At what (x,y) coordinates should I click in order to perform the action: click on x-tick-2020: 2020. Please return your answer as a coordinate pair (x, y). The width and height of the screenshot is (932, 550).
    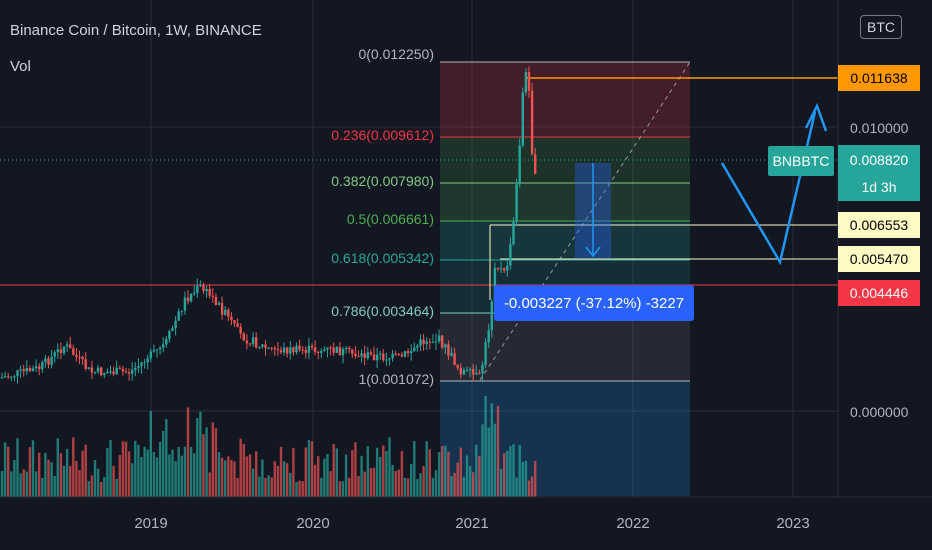
    Looking at the image, I should click on (312, 523).